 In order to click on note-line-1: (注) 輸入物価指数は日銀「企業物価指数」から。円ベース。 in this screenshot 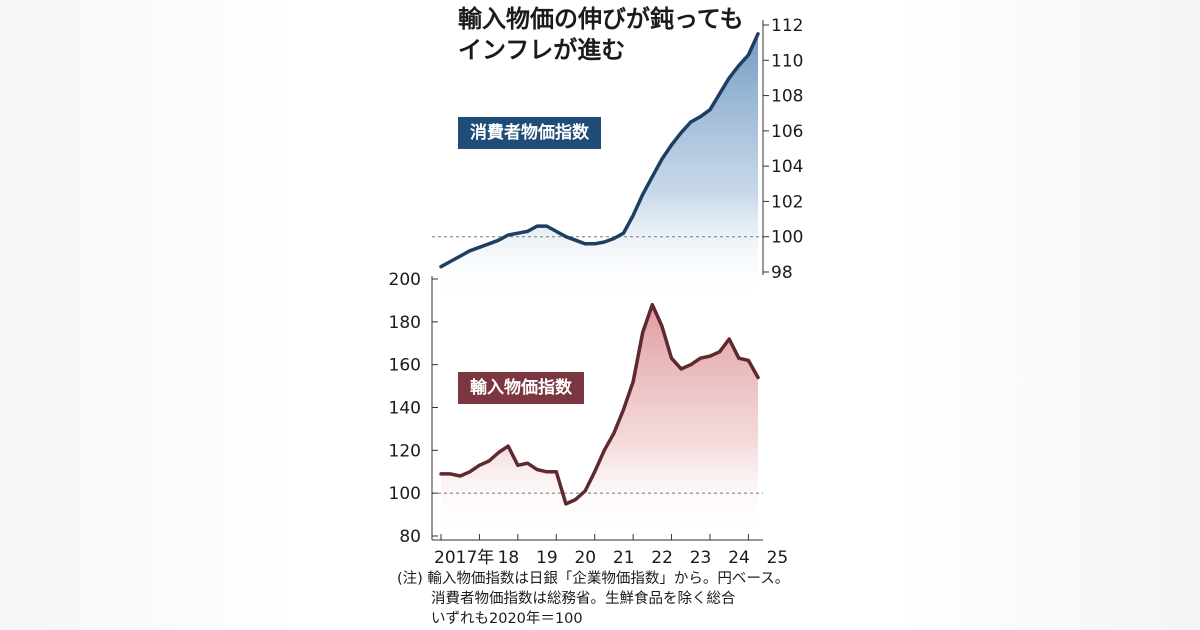, I will do `click(593, 579)`.